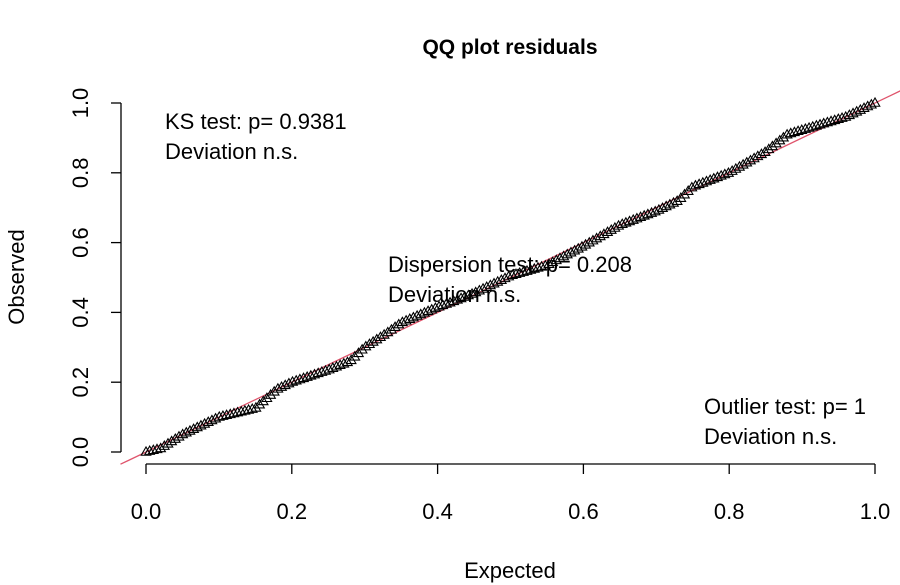  What do you see at coordinates (437, 511) in the screenshot?
I see `x-tick-label: 0.4` at bounding box center [437, 511].